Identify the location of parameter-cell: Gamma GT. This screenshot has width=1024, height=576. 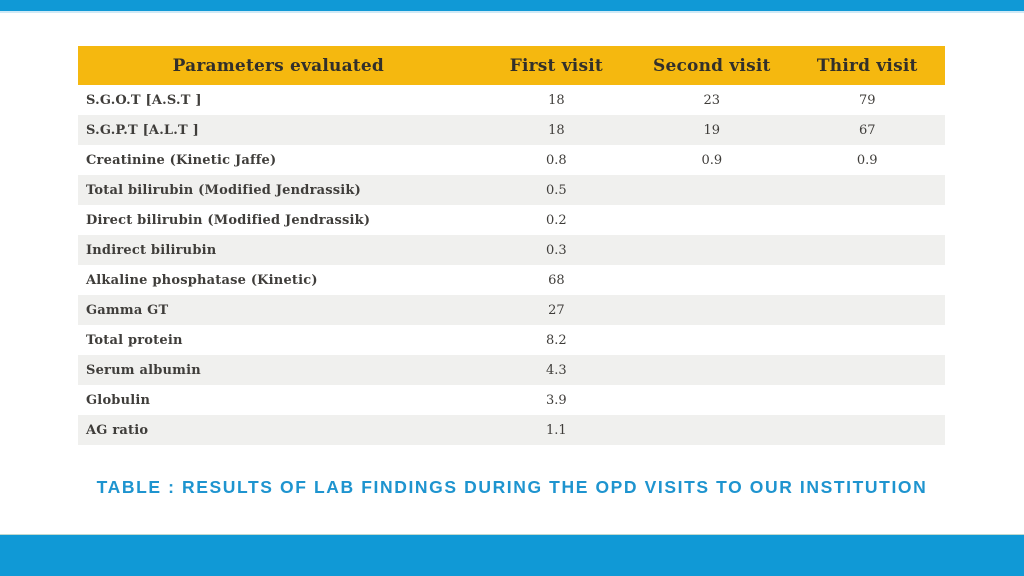
(278, 310).